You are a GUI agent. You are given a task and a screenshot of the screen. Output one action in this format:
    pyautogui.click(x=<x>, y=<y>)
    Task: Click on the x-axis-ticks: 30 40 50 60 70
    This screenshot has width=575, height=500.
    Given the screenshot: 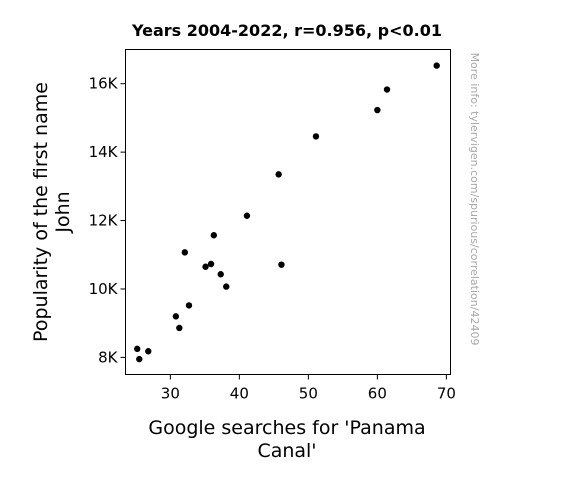 What is the action you would take?
    pyautogui.click(x=308, y=388)
    